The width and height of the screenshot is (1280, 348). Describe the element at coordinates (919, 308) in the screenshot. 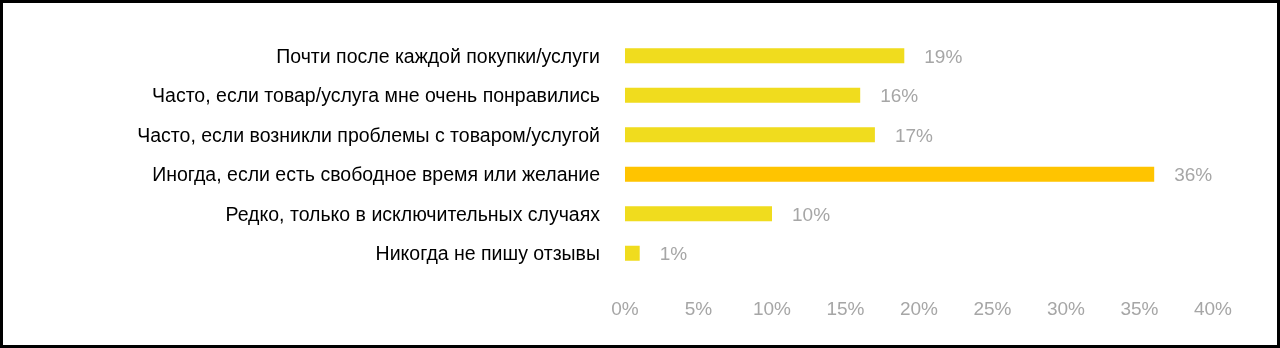

I see `x-tick-label: 20%` at that location.